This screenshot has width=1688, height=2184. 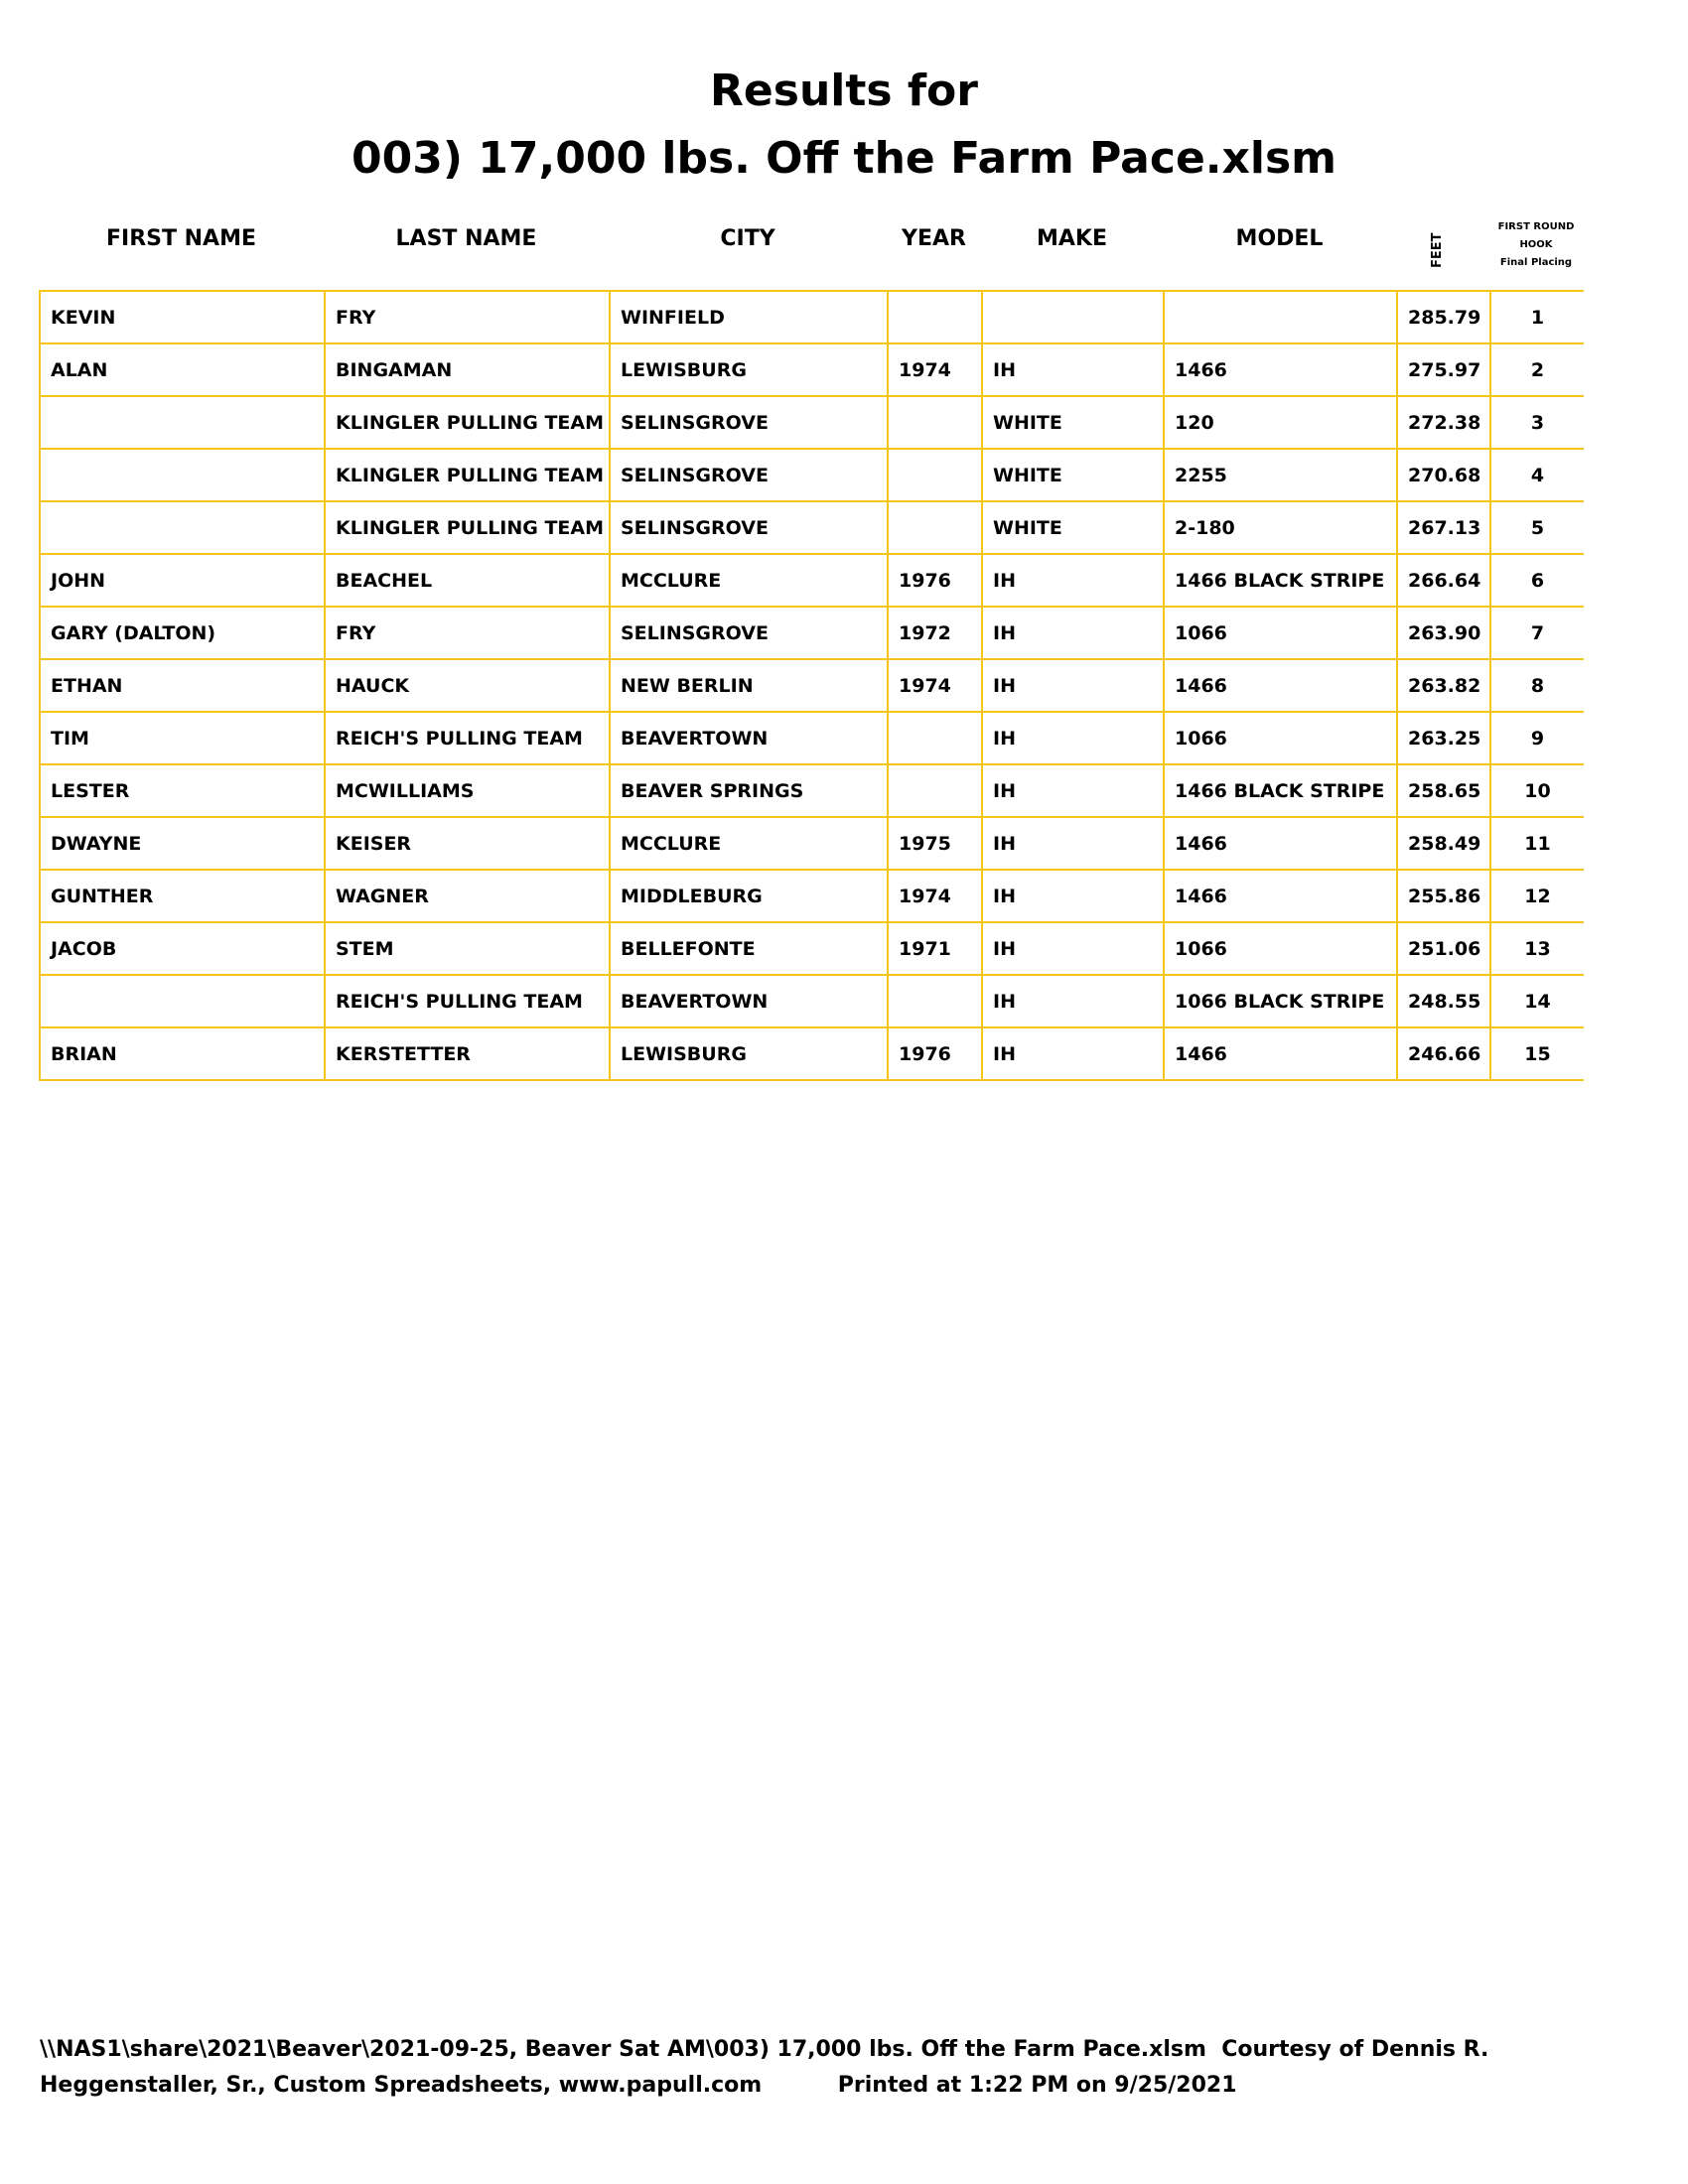 What do you see at coordinates (182, 1053) in the screenshot?
I see `cell-first-name: BRIAN` at bounding box center [182, 1053].